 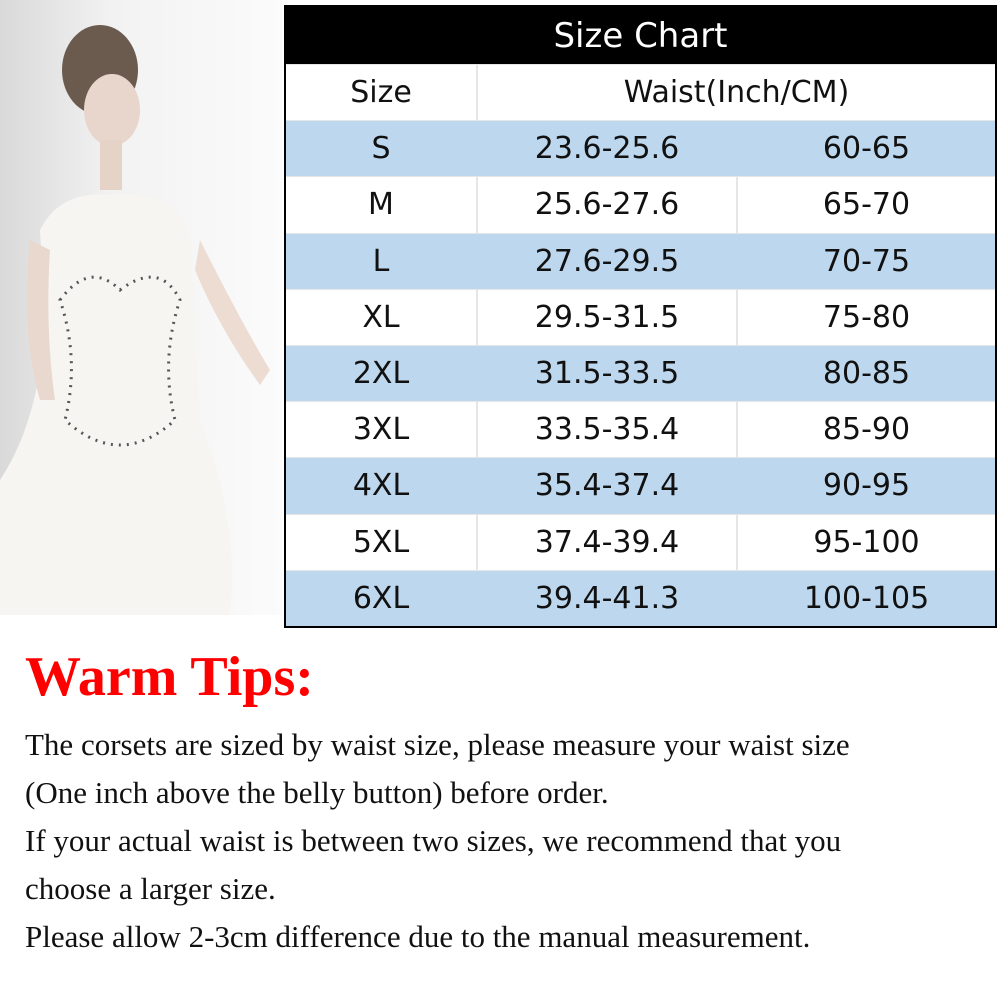 I want to click on waist-cm-cell: 95-100, so click(x=866, y=542).